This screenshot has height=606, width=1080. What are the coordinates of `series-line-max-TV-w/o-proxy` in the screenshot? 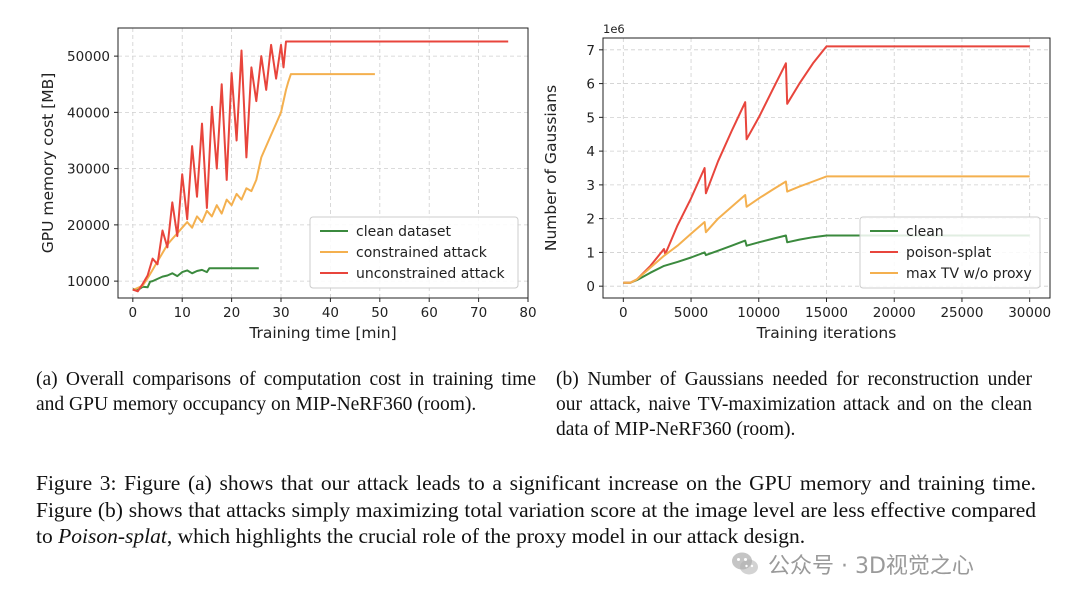 It's located at (826, 229).